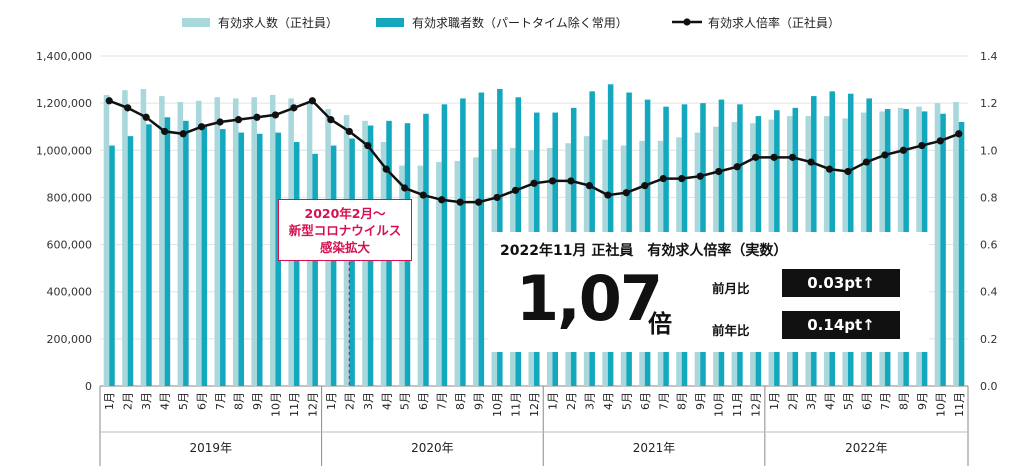 The width and height of the screenshot is (1024, 474). Describe the element at coordinates (344, 247) in the screenshot. I see `callout-line-3: 感染拡大` at that location.